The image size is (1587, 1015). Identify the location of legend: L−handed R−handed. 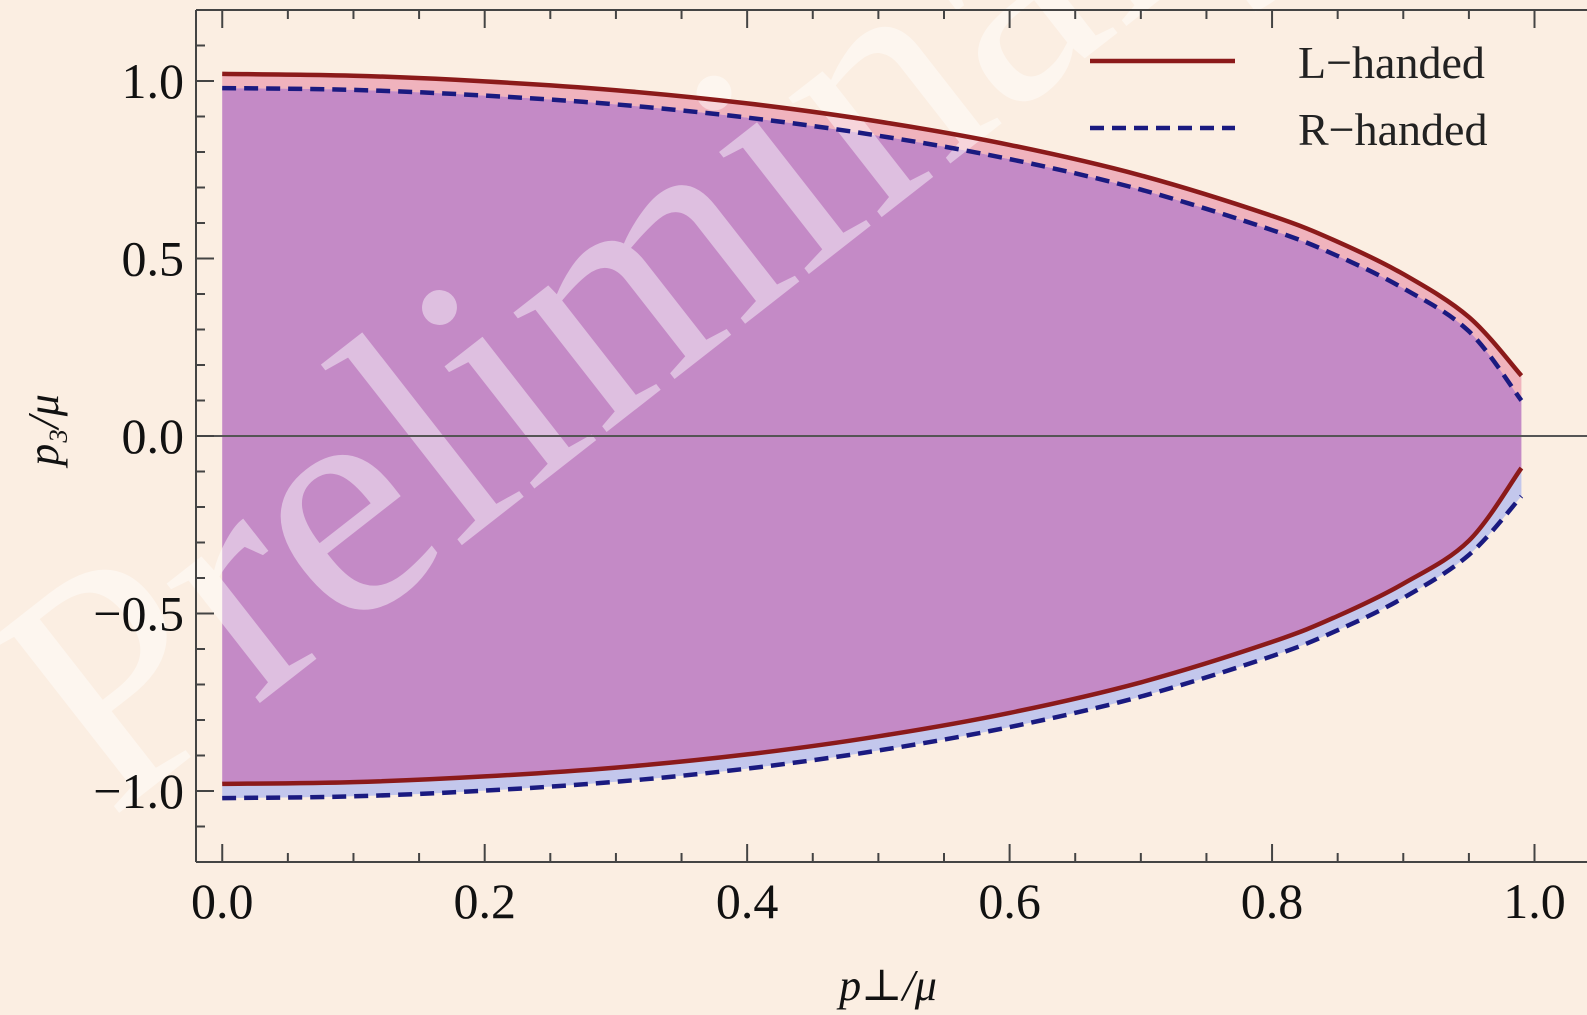
(1288, 96).